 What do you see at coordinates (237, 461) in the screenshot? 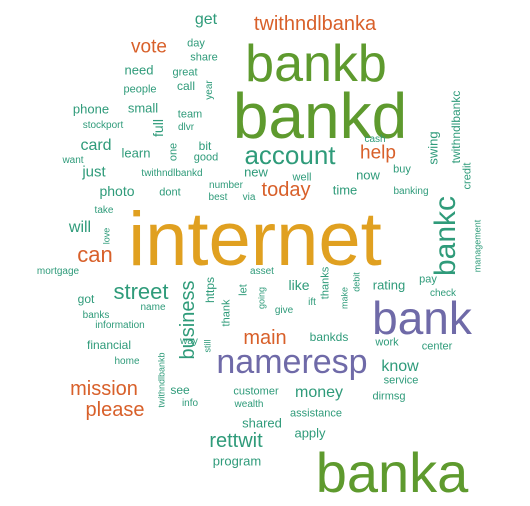
I see `word-program: program` at bounding box center [237, 461].